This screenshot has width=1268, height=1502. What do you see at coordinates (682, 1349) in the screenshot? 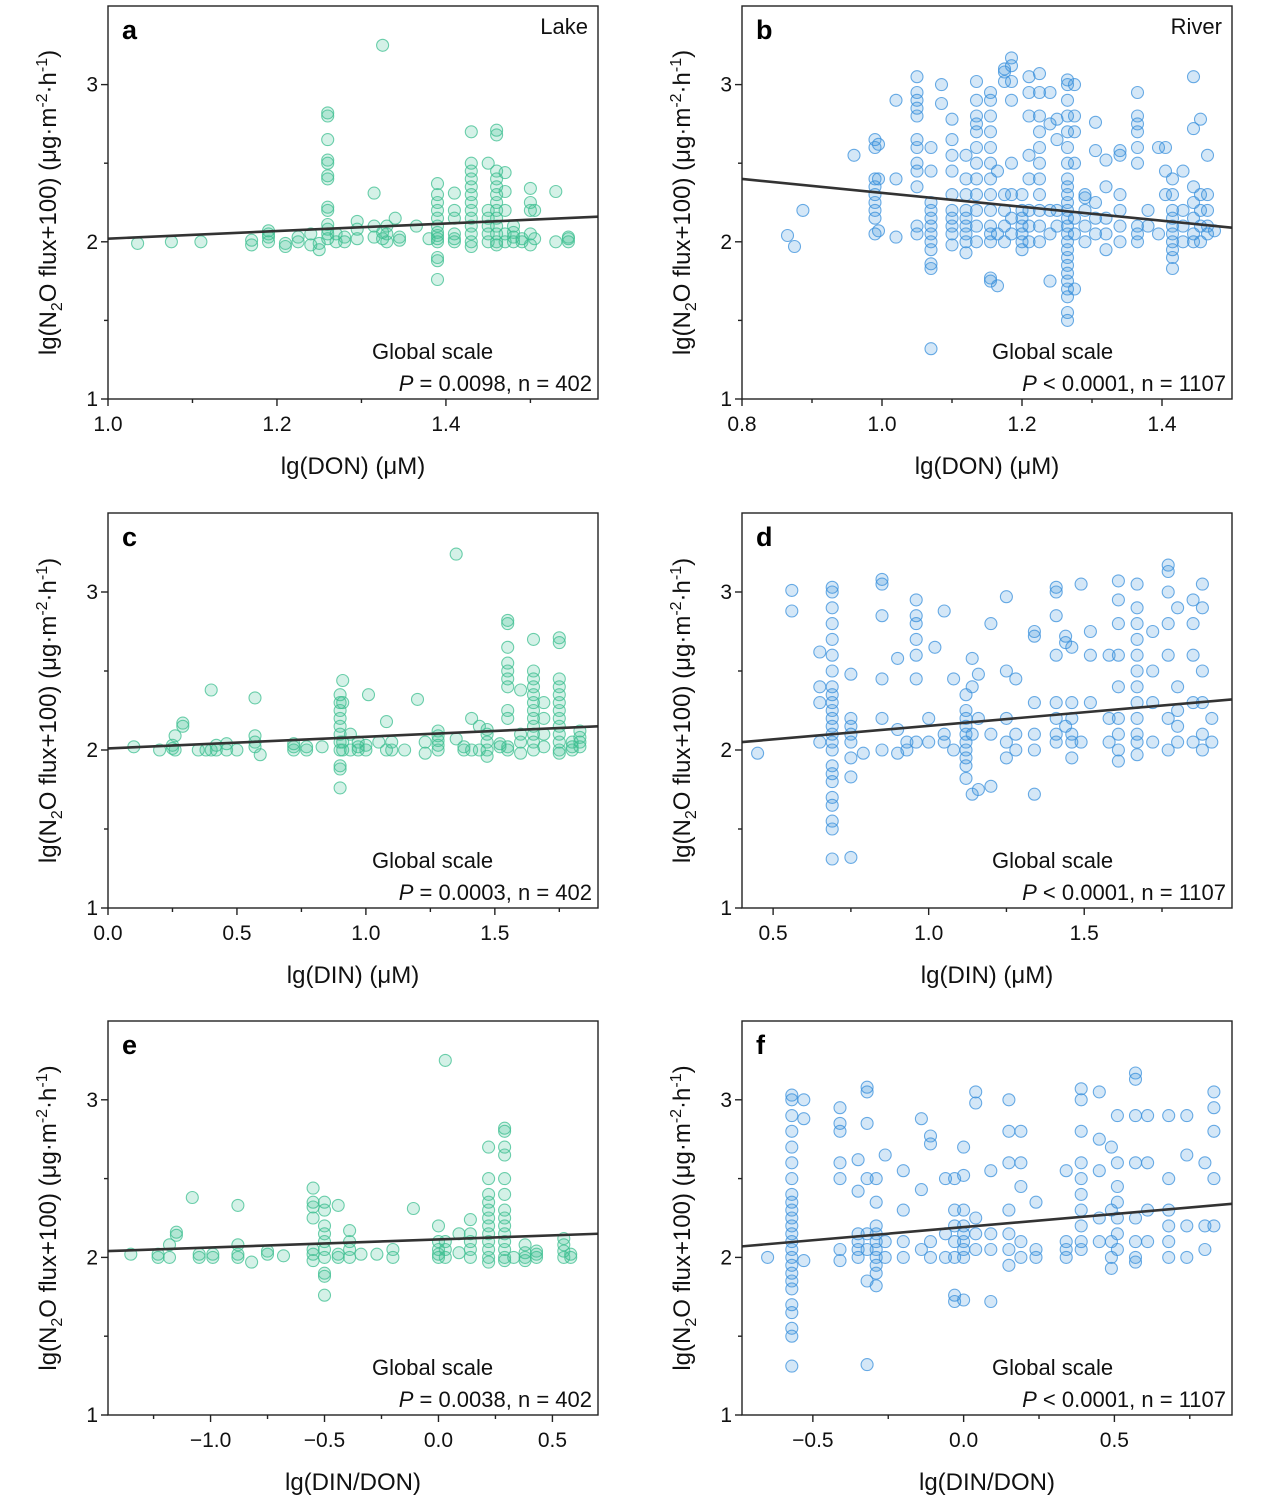
I see `y-label-part: lg(N` at bounding box center [682, 1349].